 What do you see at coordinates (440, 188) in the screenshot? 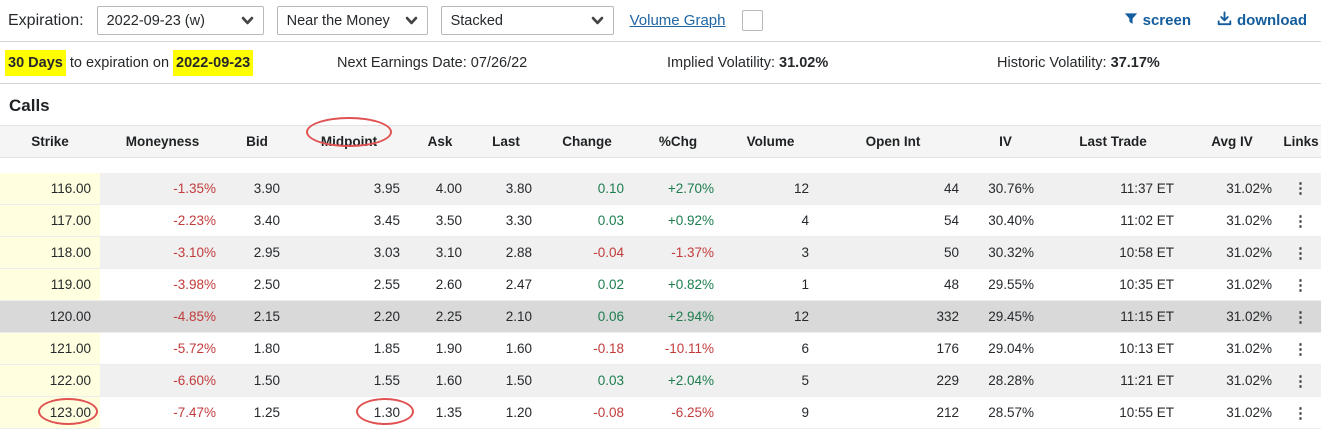
I see `cell-ask: 4.00` at bounding box center [440, 188].